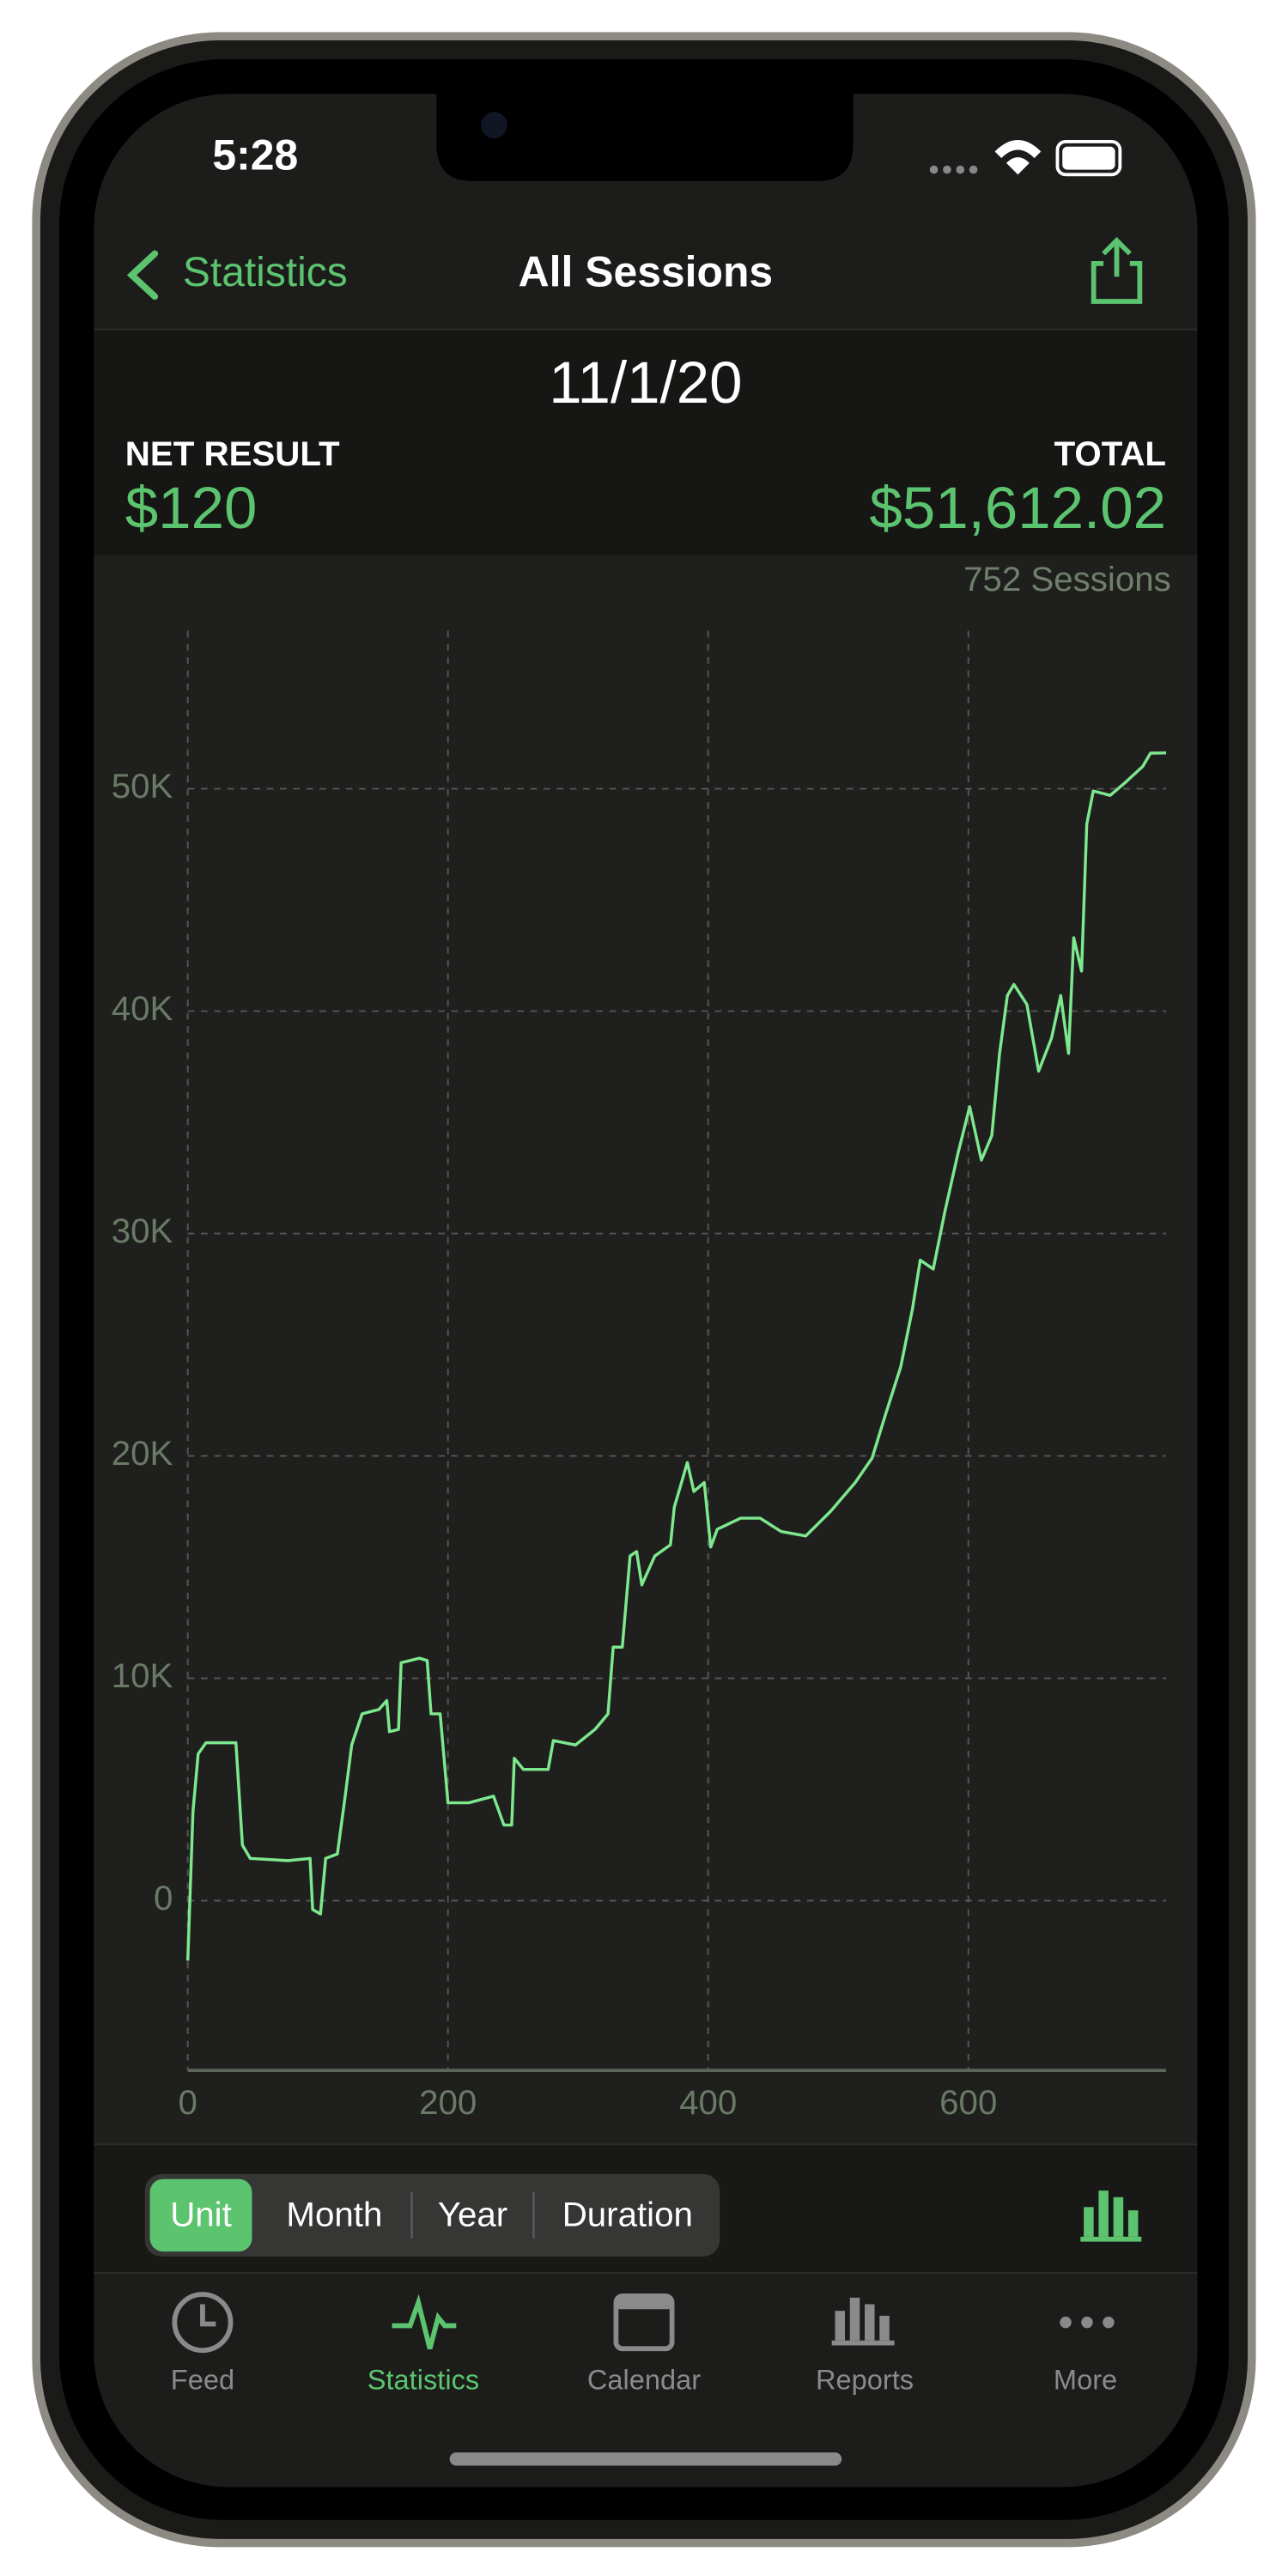 This screenshot has width=1288, height=2576. I want to click on status-time: 5:28, so click(255, 155).